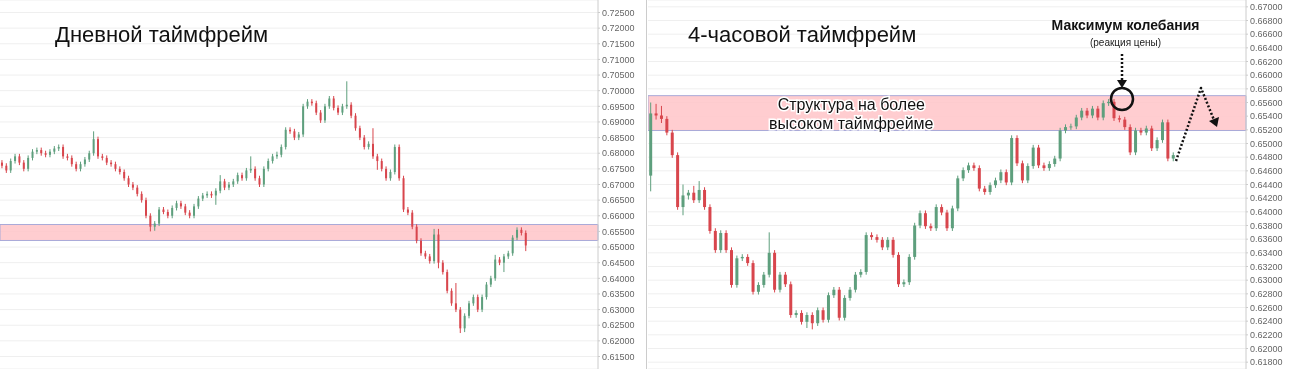 This screenshot has width=1290, height=369. What do you see at coordinates (1266, 239) in the screenshot?
I see `y-tick-label: 0.63600` at bounding box center [1266, 239].